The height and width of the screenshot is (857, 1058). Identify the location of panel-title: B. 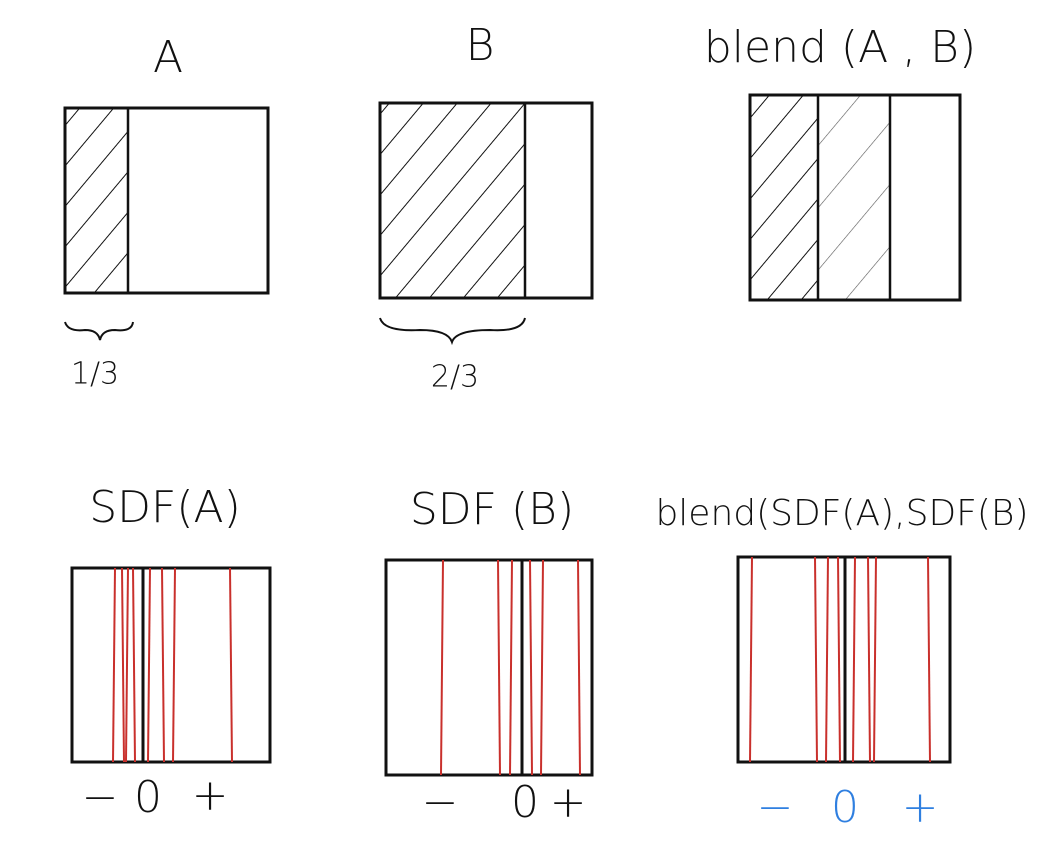
(480, 45).